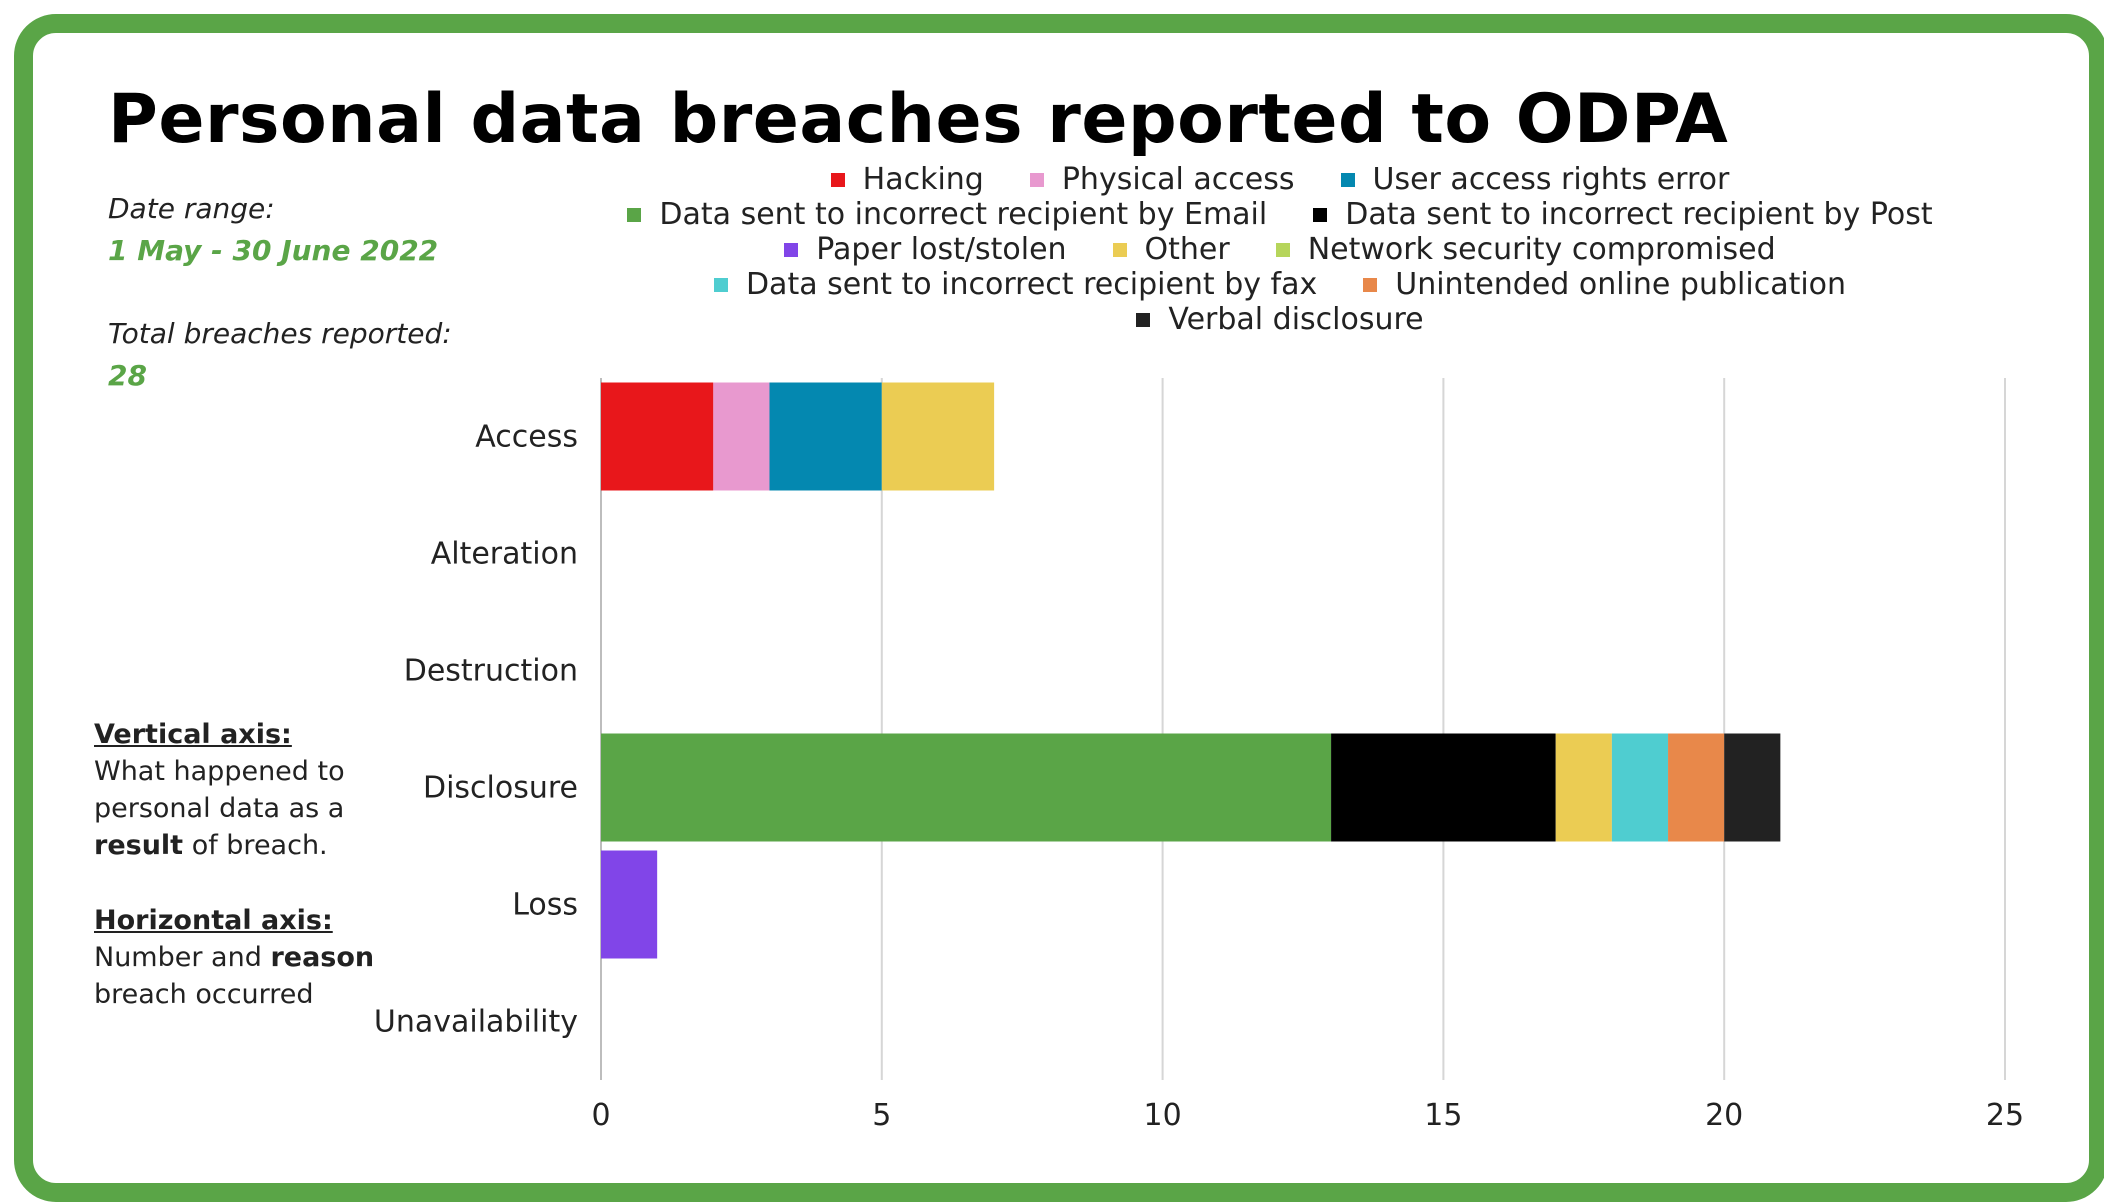 This screenshot has height=1202, width=2104. I want to click on vertical-axis-note-bold: result, so click(139, 845).